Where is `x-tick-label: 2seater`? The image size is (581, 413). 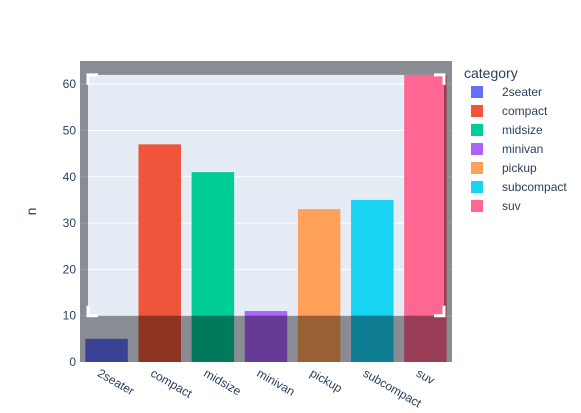 x-tick-label: 2seater is located at coordinates (116, 382).